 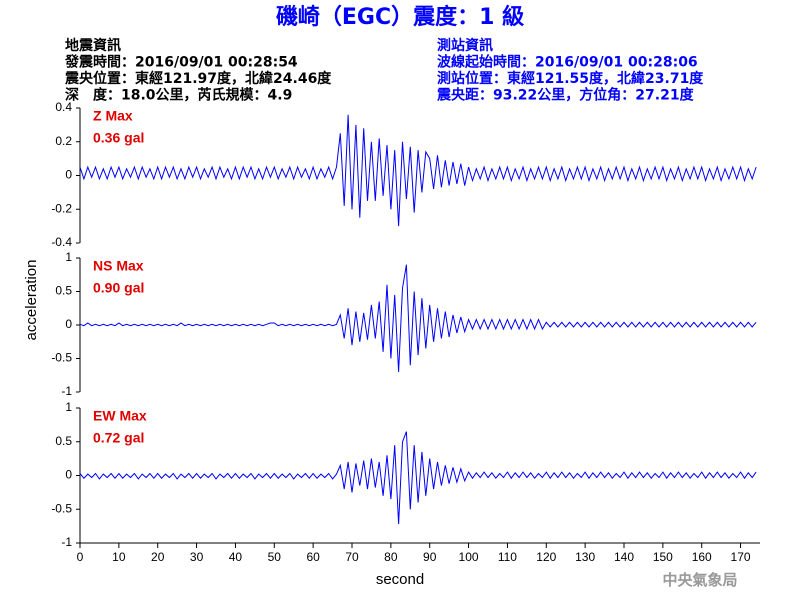 I want to click on max-annotation: Z Max, so click(x=113, y=116).